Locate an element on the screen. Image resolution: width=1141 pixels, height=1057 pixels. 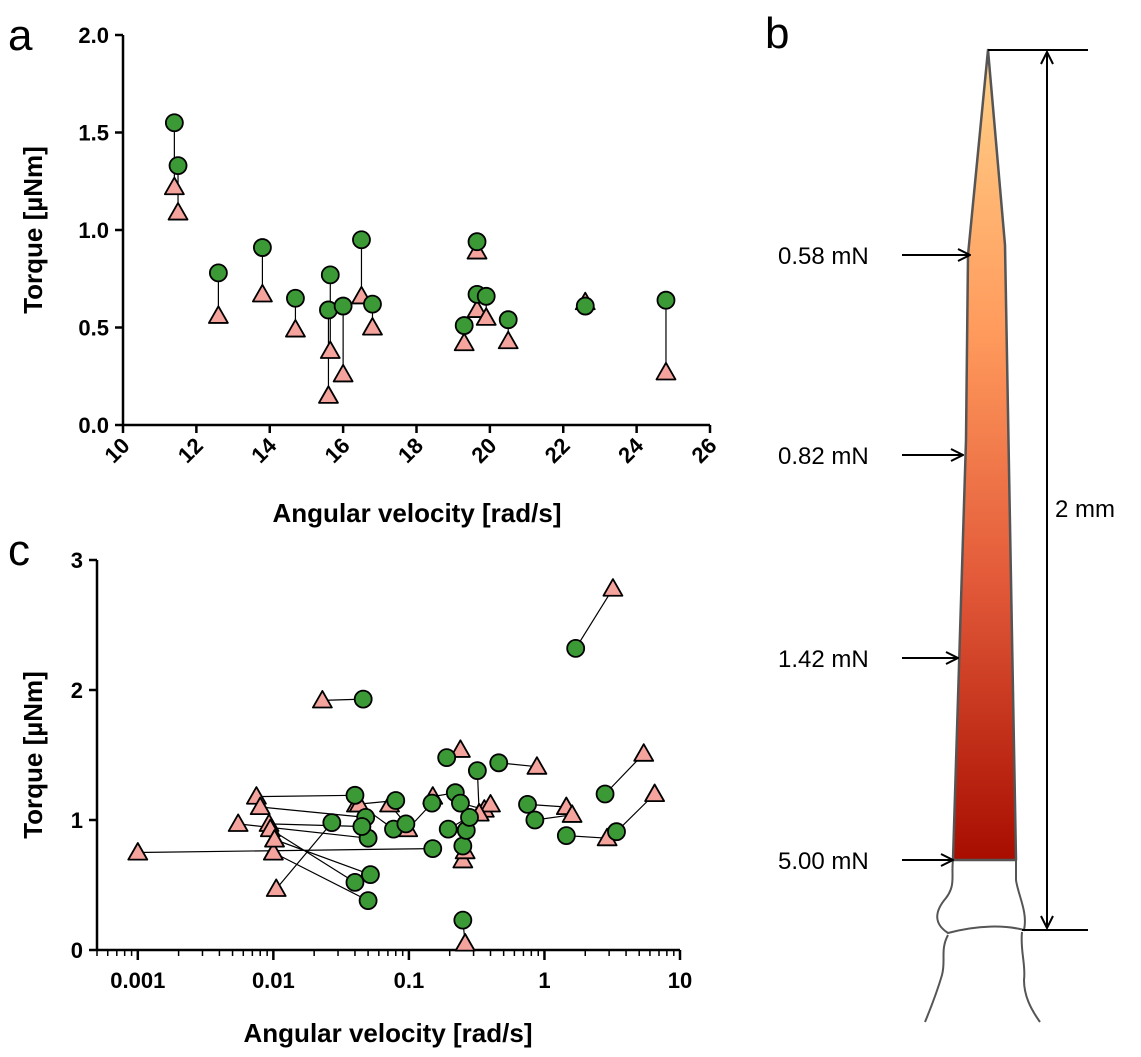
panel-a-y-tick-label: 2.0 is located at coordinates (93, 35).